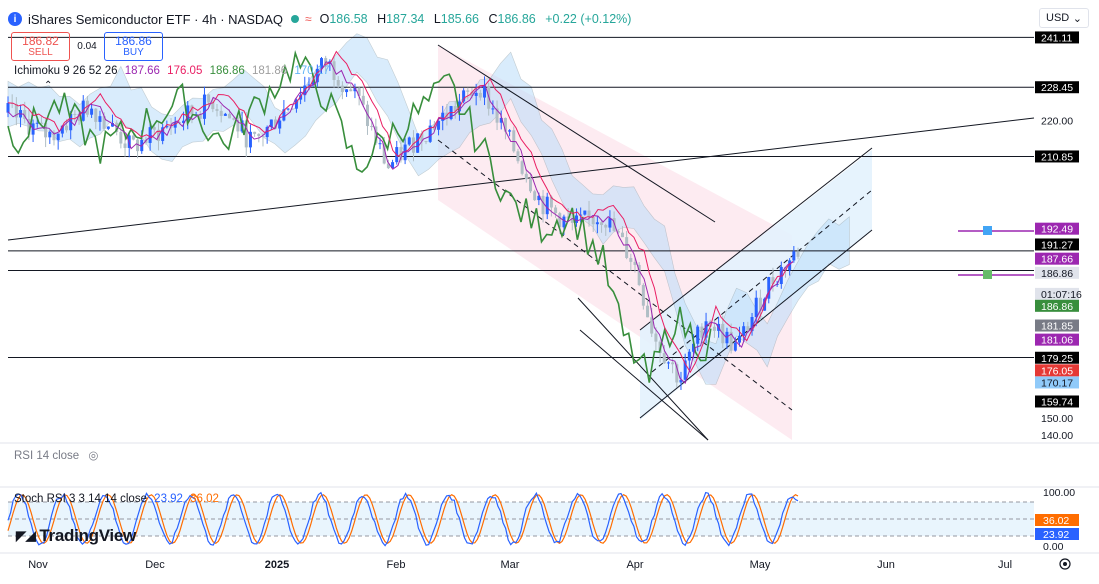 This screenshot has width=1099, height=584. What do you see at coordinates (133, 46) in the screenshot?
I see `buy-button: 186.86 BUY` at bounding box center [133, 46].